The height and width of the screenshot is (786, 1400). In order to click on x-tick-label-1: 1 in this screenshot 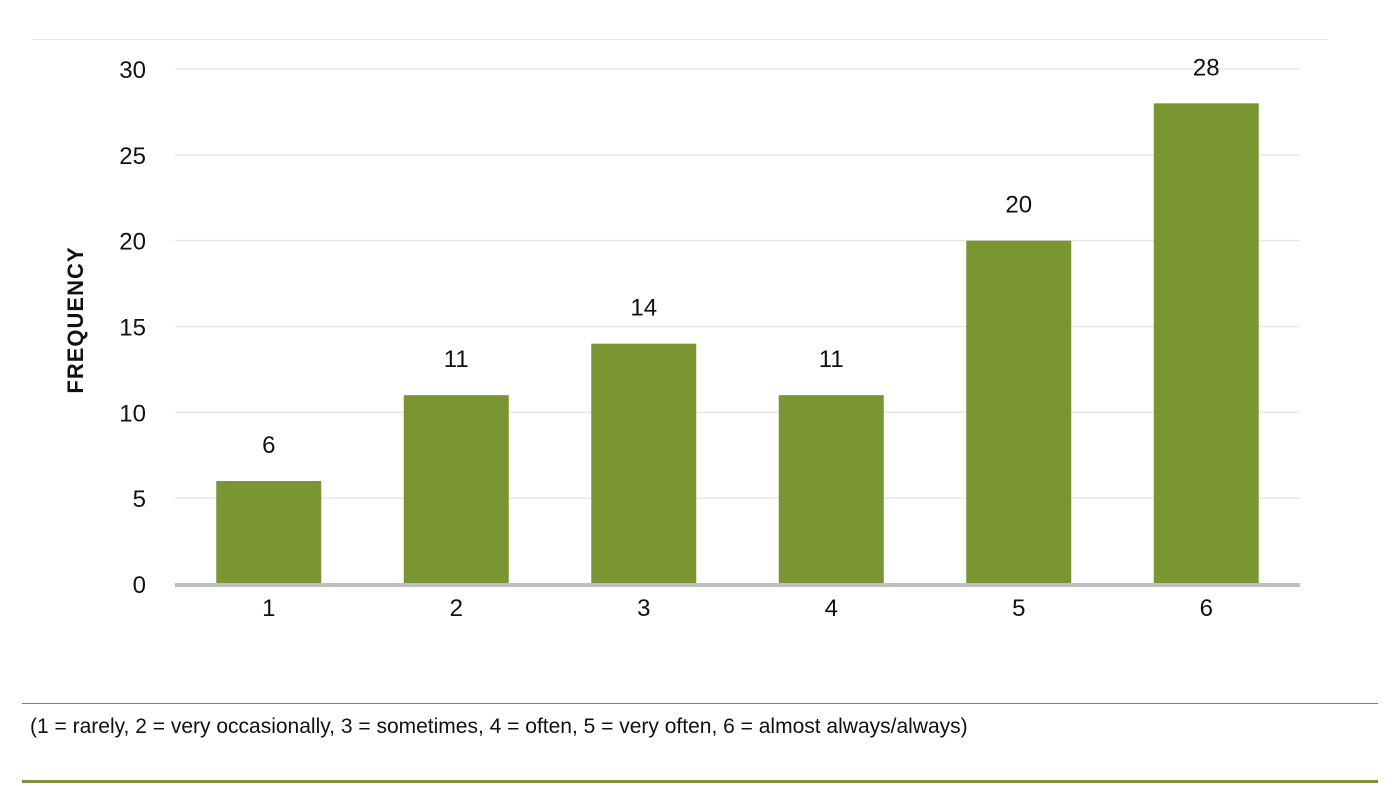, I will do `click(268, 608)`.